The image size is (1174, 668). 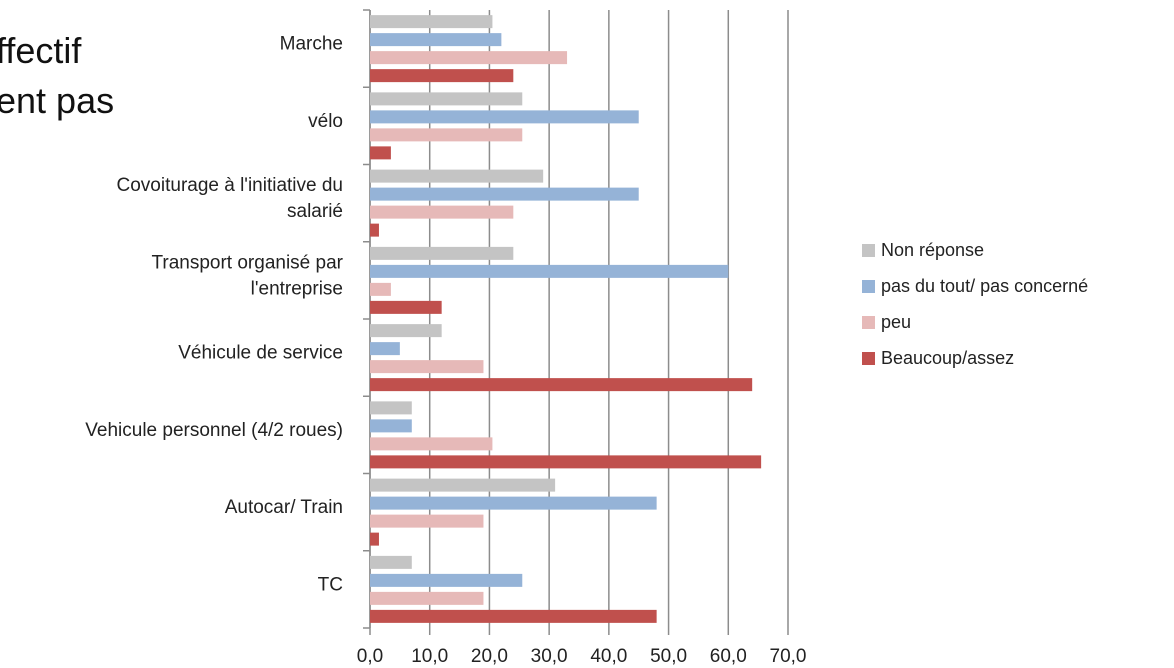 I want to click on category-label: TC, so click(x=330, y=584).